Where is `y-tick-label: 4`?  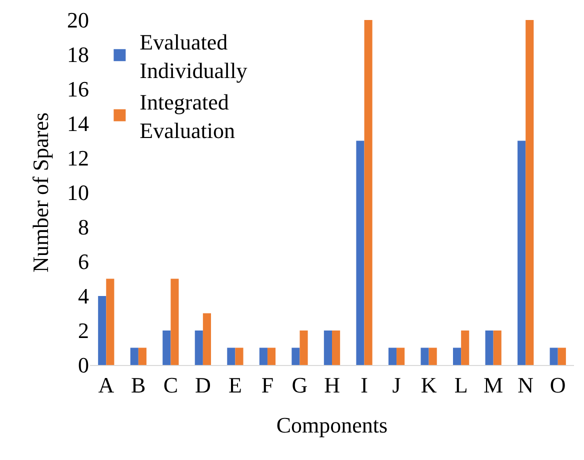
y-tick-label: 4 is located at coordinates (83, 296).